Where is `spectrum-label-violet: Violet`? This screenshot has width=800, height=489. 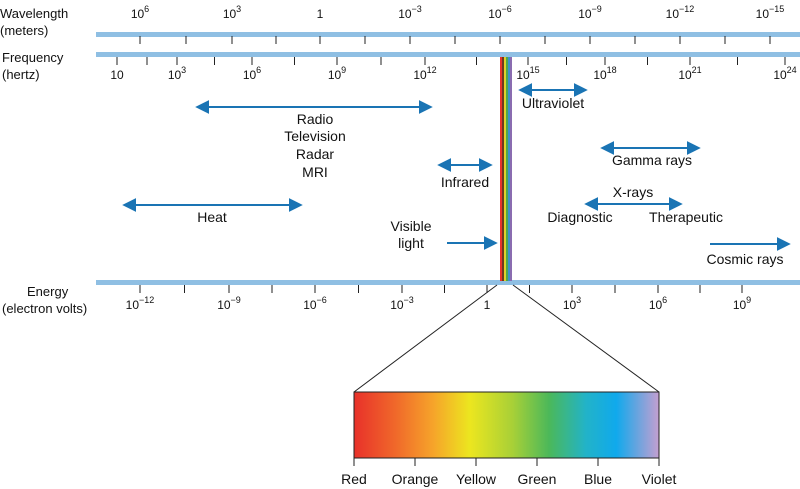
spectrum-label-violet: Violet is located at coordinates (659, 479).